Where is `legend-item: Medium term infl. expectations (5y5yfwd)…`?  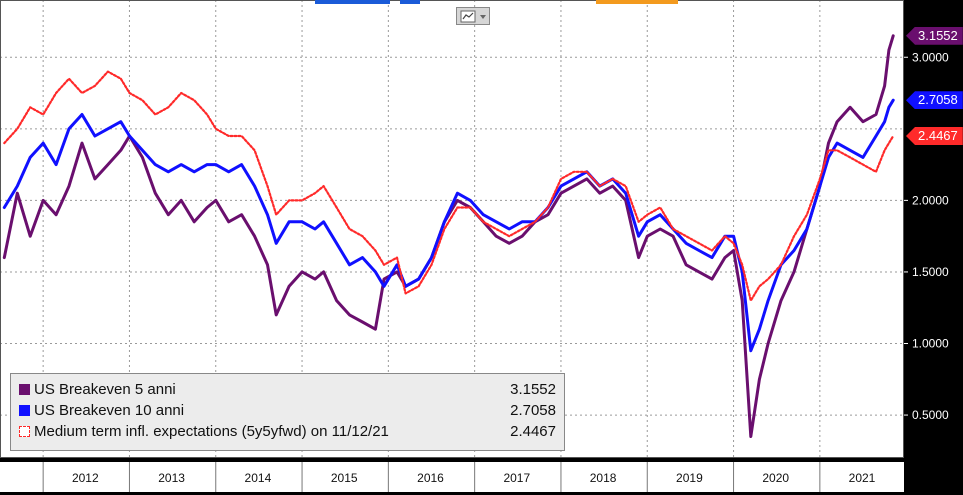 legend-item: Medium term infl. expectations (5y5yfwd)… is located at coordinates (287, 431).